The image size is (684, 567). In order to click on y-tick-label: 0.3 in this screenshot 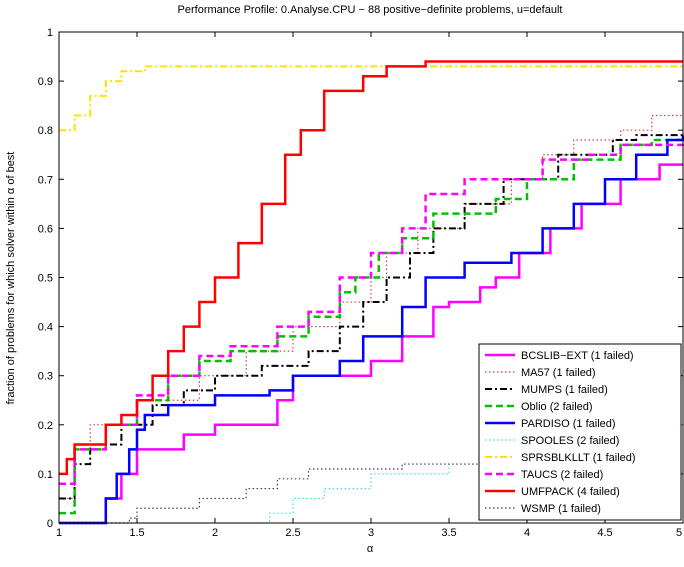, I will do `click(45, 377)`.